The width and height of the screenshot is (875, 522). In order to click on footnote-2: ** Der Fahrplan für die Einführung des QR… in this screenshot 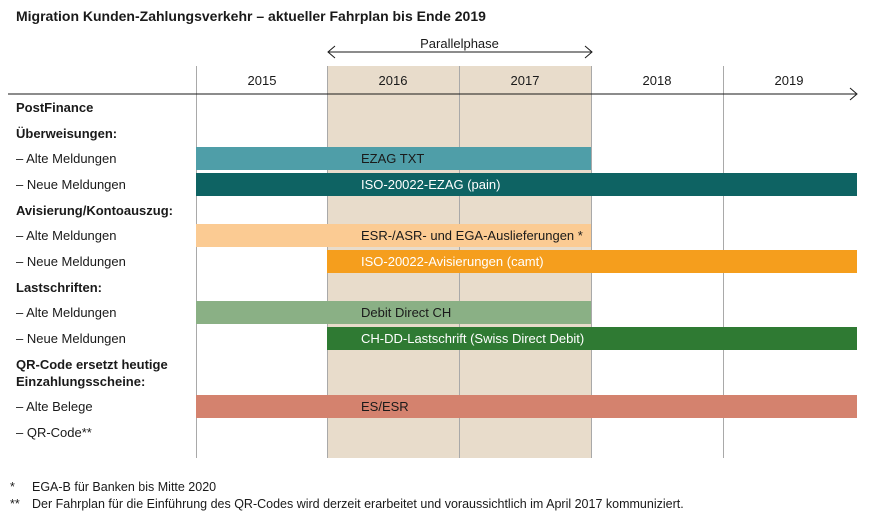, I will do `click(347, 504)`.